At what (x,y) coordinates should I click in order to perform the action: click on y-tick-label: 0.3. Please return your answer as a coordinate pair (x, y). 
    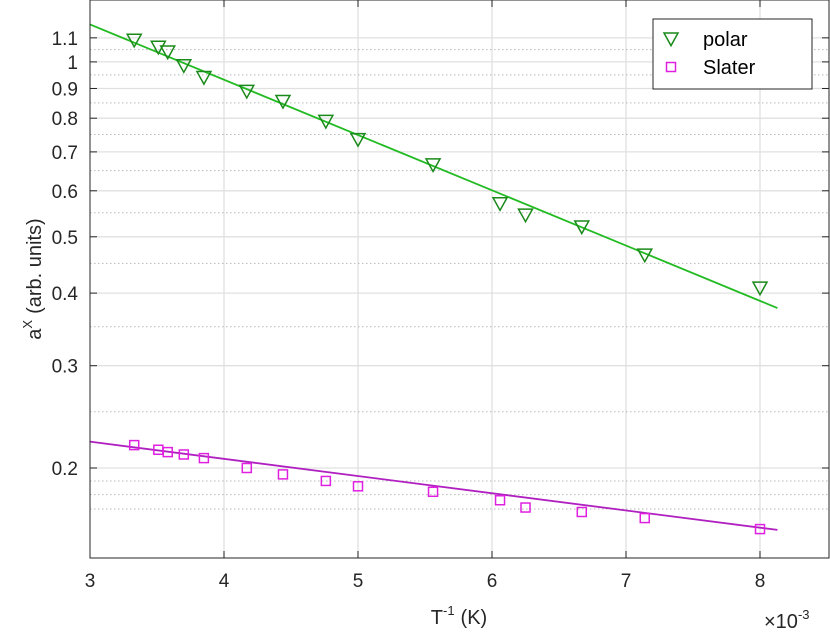
    Looking at the image, I should click on (65, 367).